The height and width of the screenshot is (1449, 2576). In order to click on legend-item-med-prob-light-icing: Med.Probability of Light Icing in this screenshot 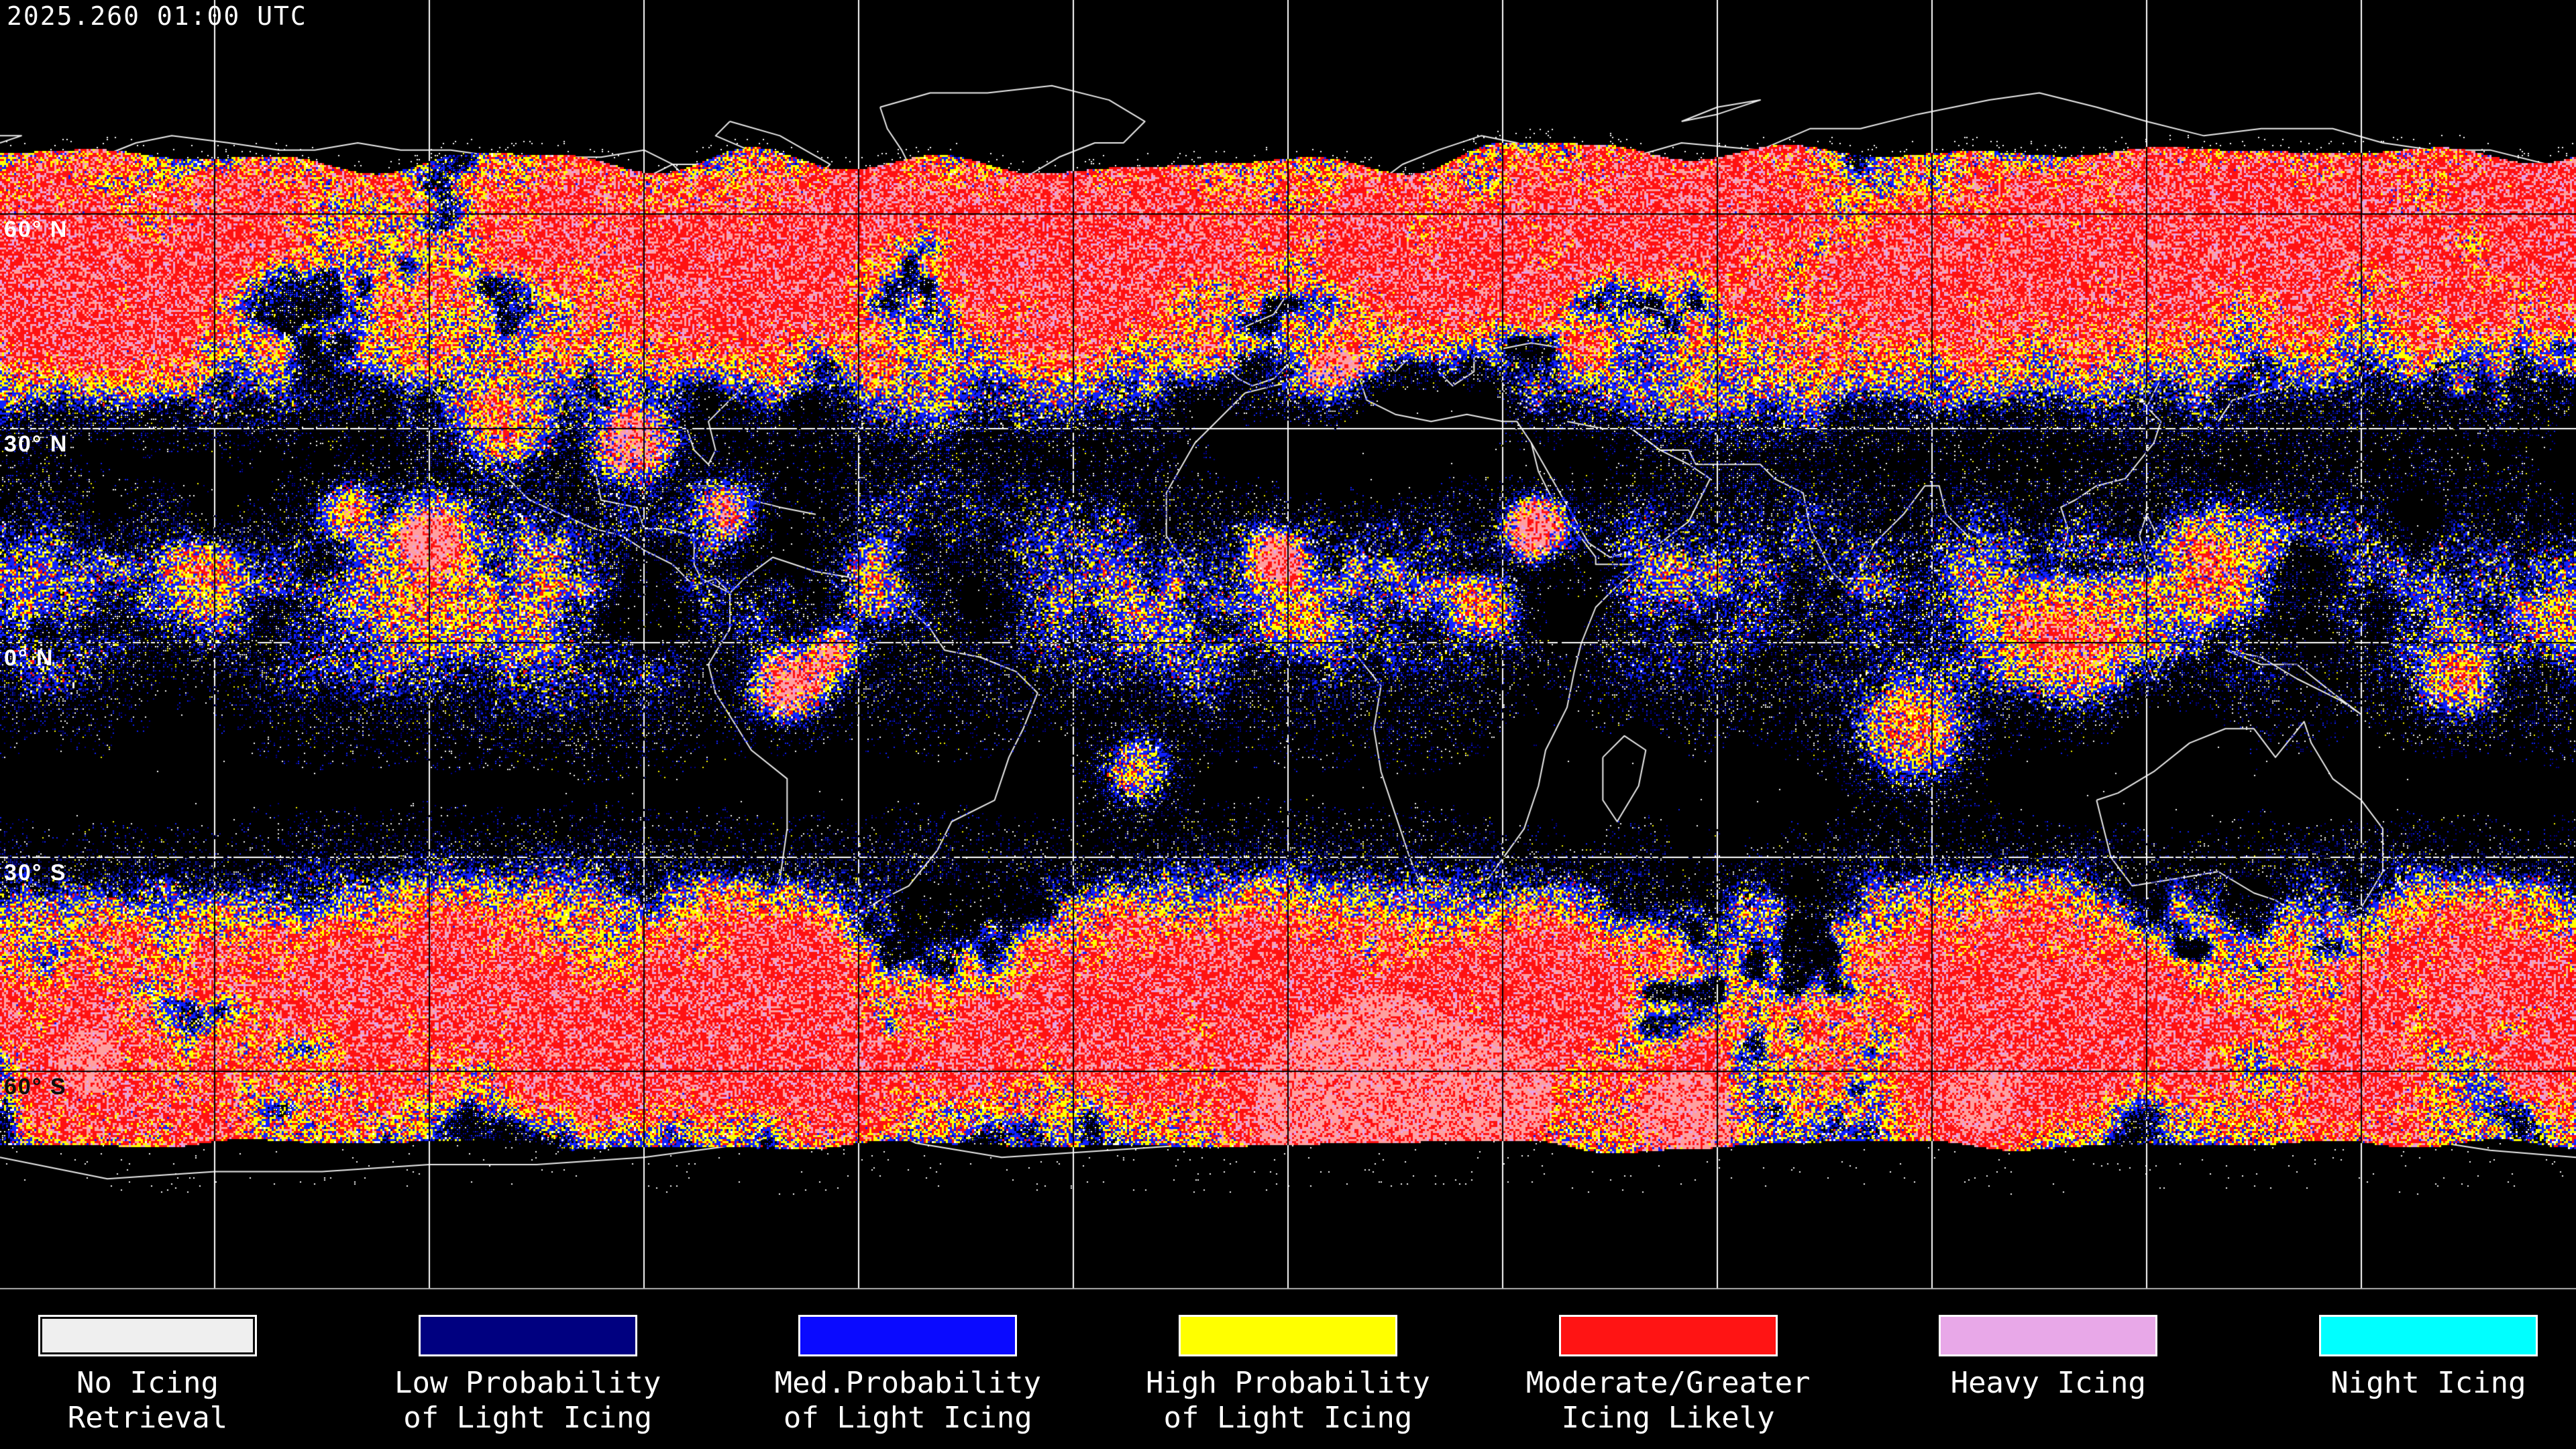, I will do `click(907, 1369)`.